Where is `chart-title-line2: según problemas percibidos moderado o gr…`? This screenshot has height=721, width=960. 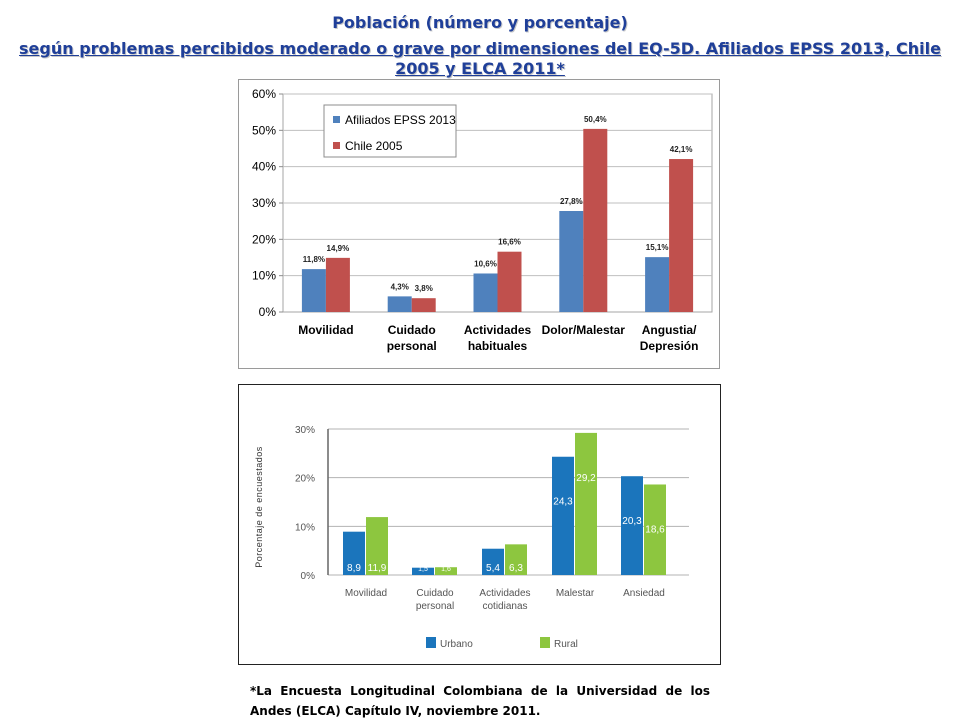 chart-title-line2: según problemas percibidos moderado o gr… is located at coordinates (480, 58).